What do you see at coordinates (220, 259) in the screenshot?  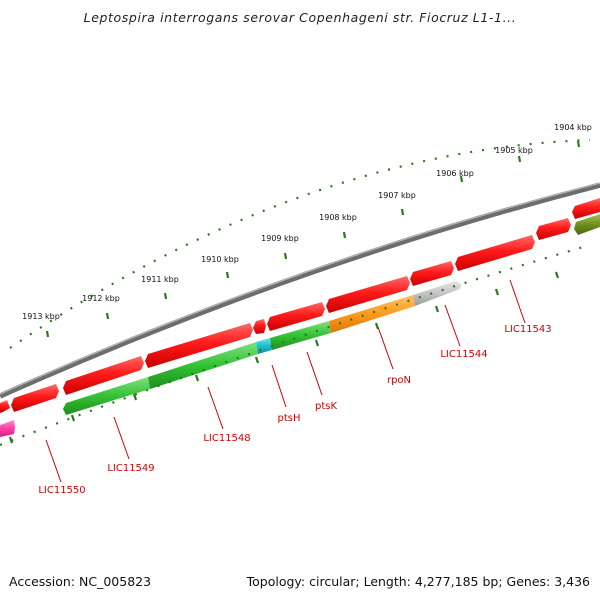 I see `scale-label-1910: 1910 kbp` at bounding box center [220, 259].